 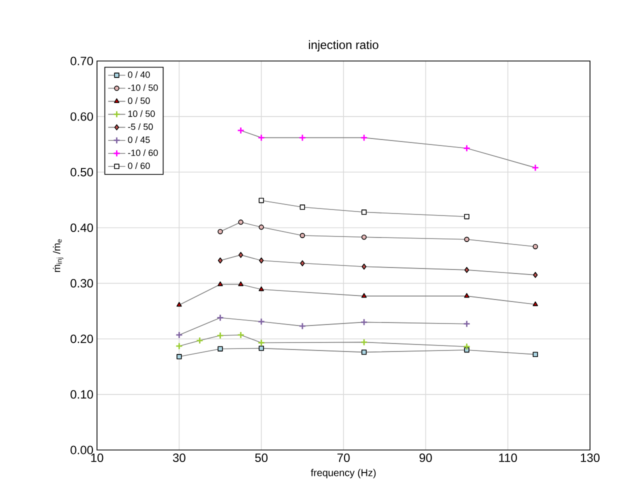 What do you see at coordinates (82, 394) in the screenshot?
I see `y-tick-label: 0.10` at bounding box center [82, 394].